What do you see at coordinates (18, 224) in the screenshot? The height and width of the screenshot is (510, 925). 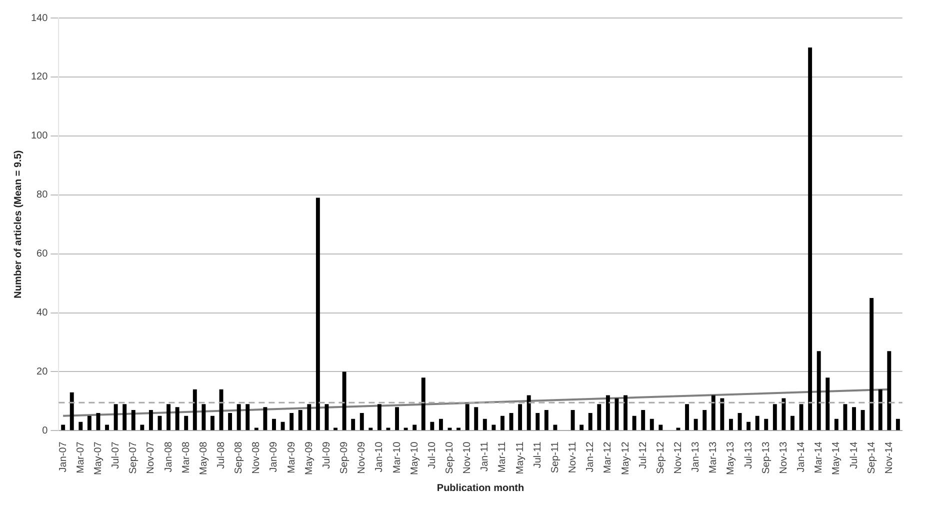 I see `y-axis-title: Number of articles (Mean = 9.5)` at bounding box center [18, 224].